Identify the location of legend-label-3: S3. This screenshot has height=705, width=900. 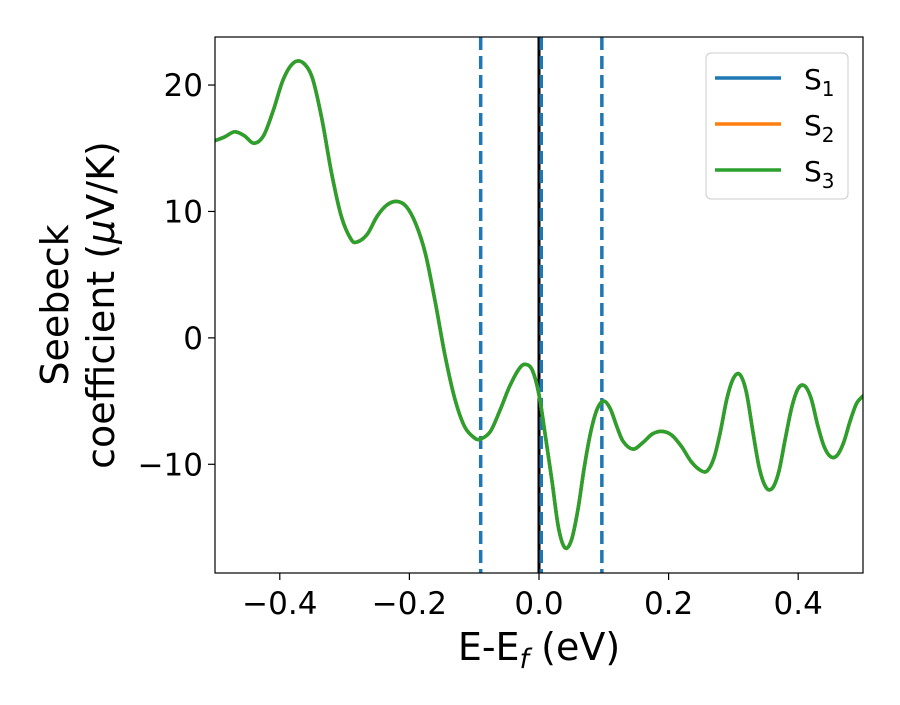
(819, 174).